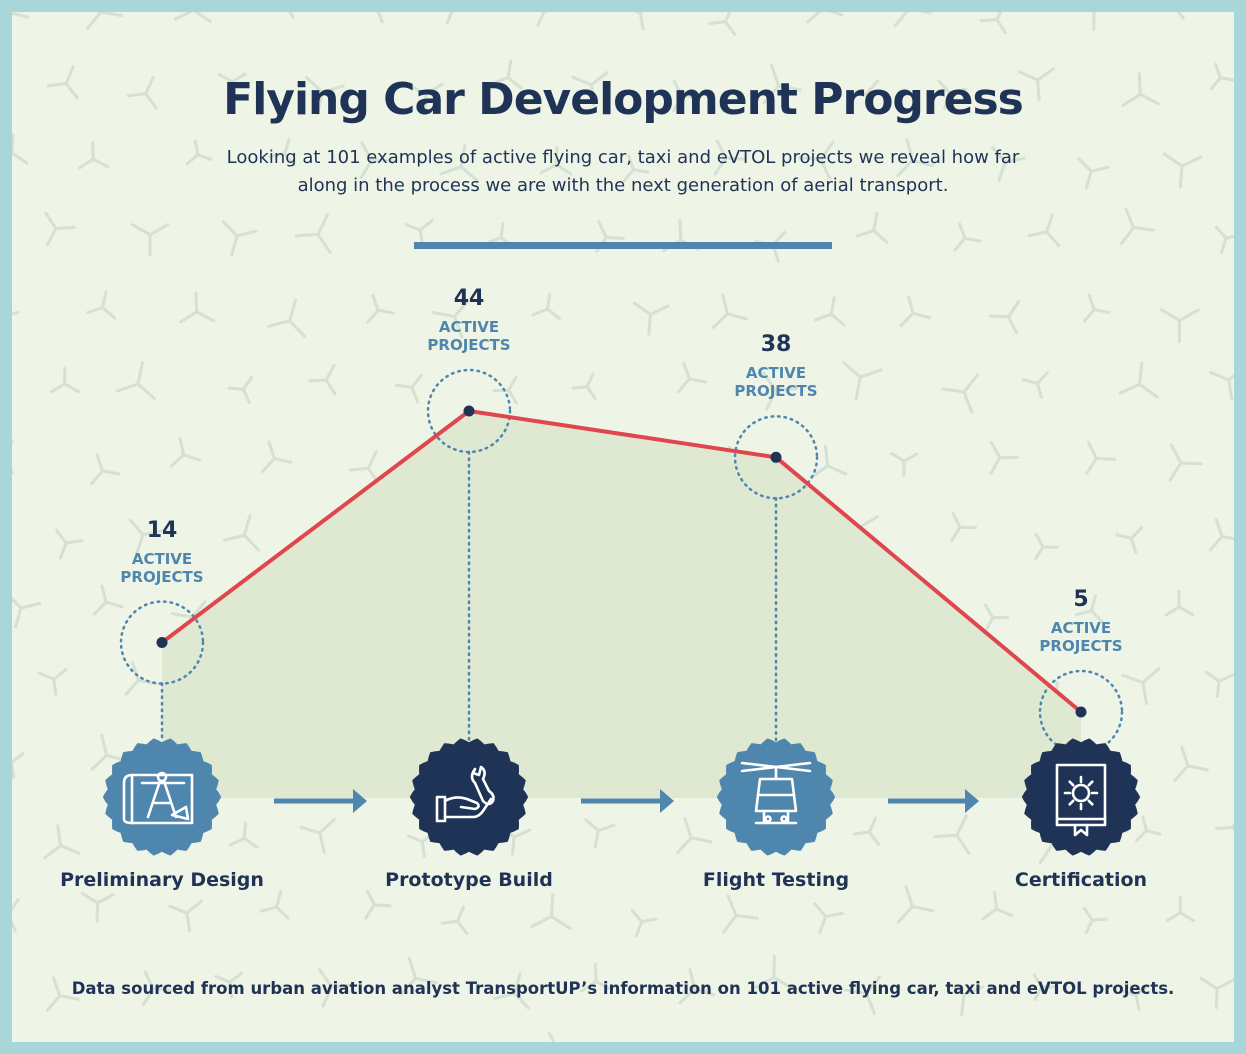 The image size is (1246, 1054). I want to click on page-title: Flying Car Development Progress, so click(623, 99).